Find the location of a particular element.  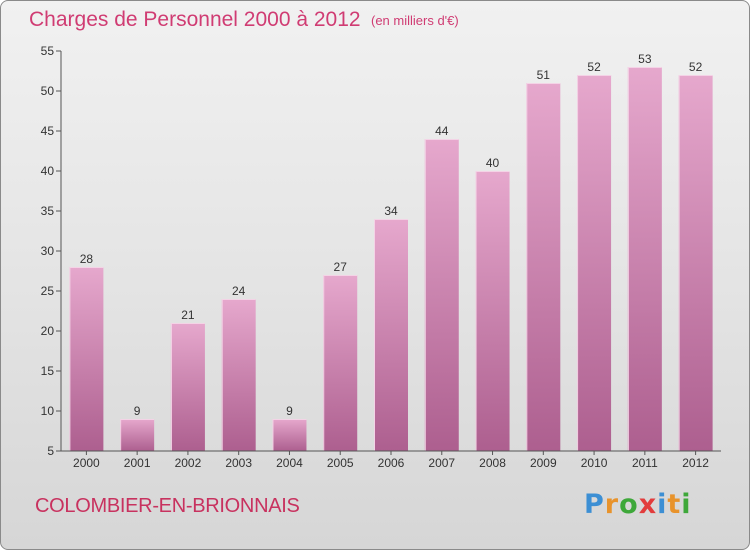

y-tick-label: 25 is located at coordinates (48, 291).